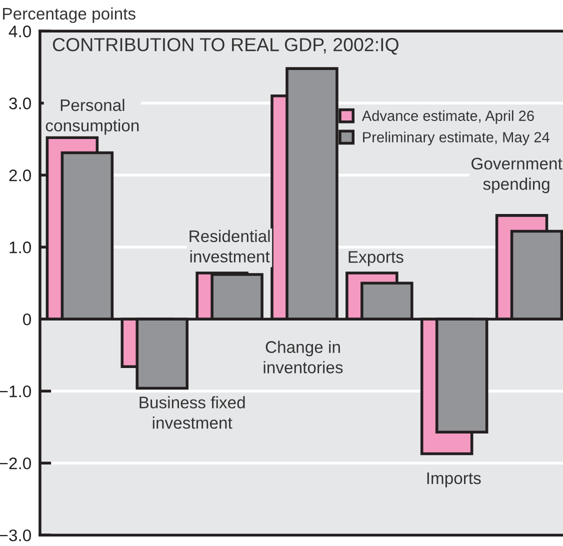 The image size is (563, 546). Describe the element at coordinates (517, 176) in the screenshot. I see `x-tick-label: Government spending` at that location.